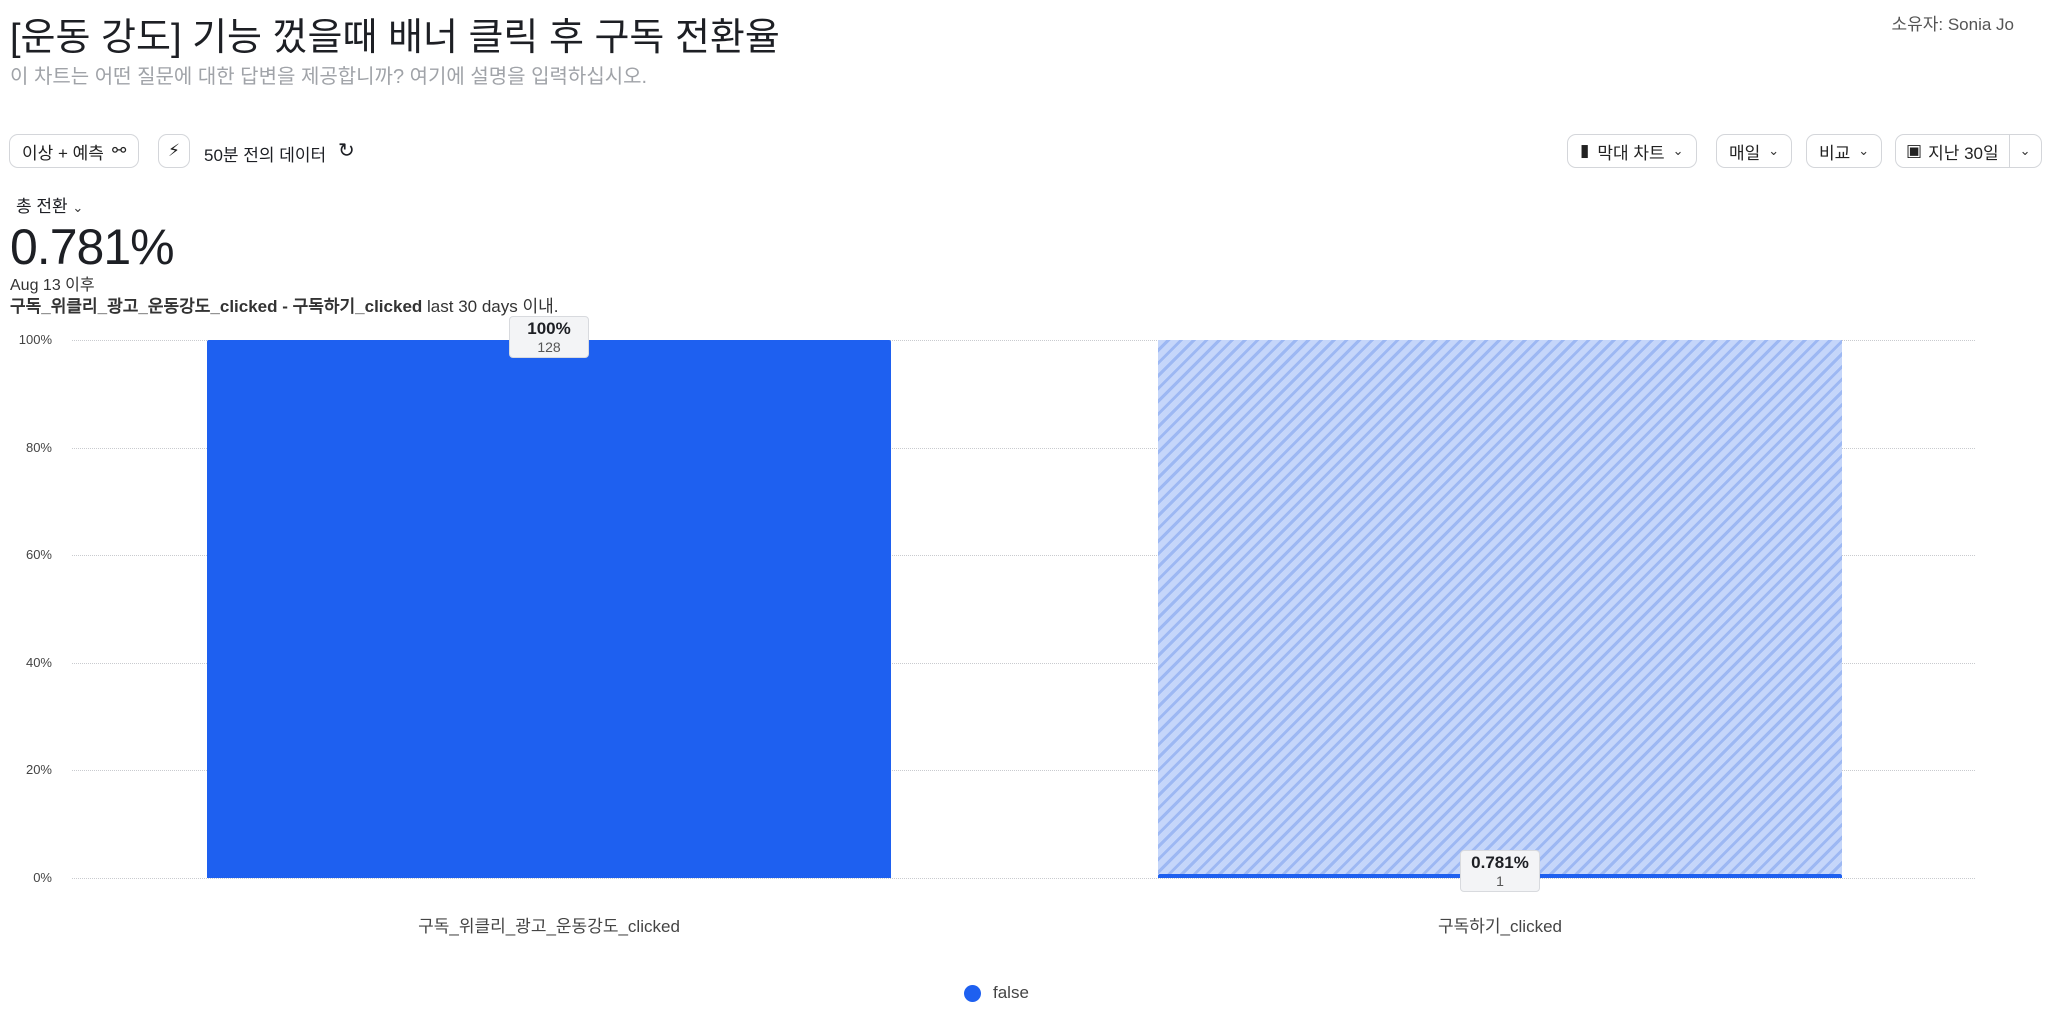  I want to click on date-range-dropdown: ▣ 지난 30일 ⌄, so click(1968, 151).